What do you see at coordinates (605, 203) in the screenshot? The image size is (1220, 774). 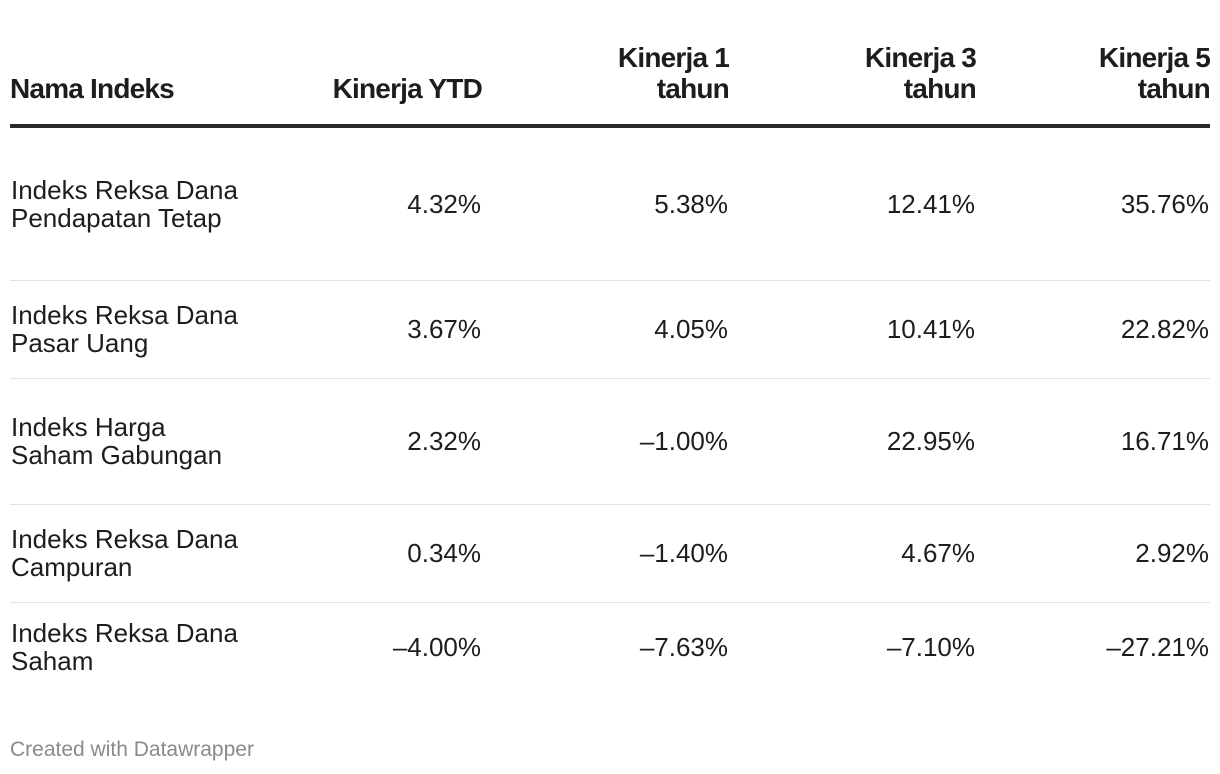 I see `cell-kinerja-1-tahun: 5.38%` at bounding box center [605, 203].